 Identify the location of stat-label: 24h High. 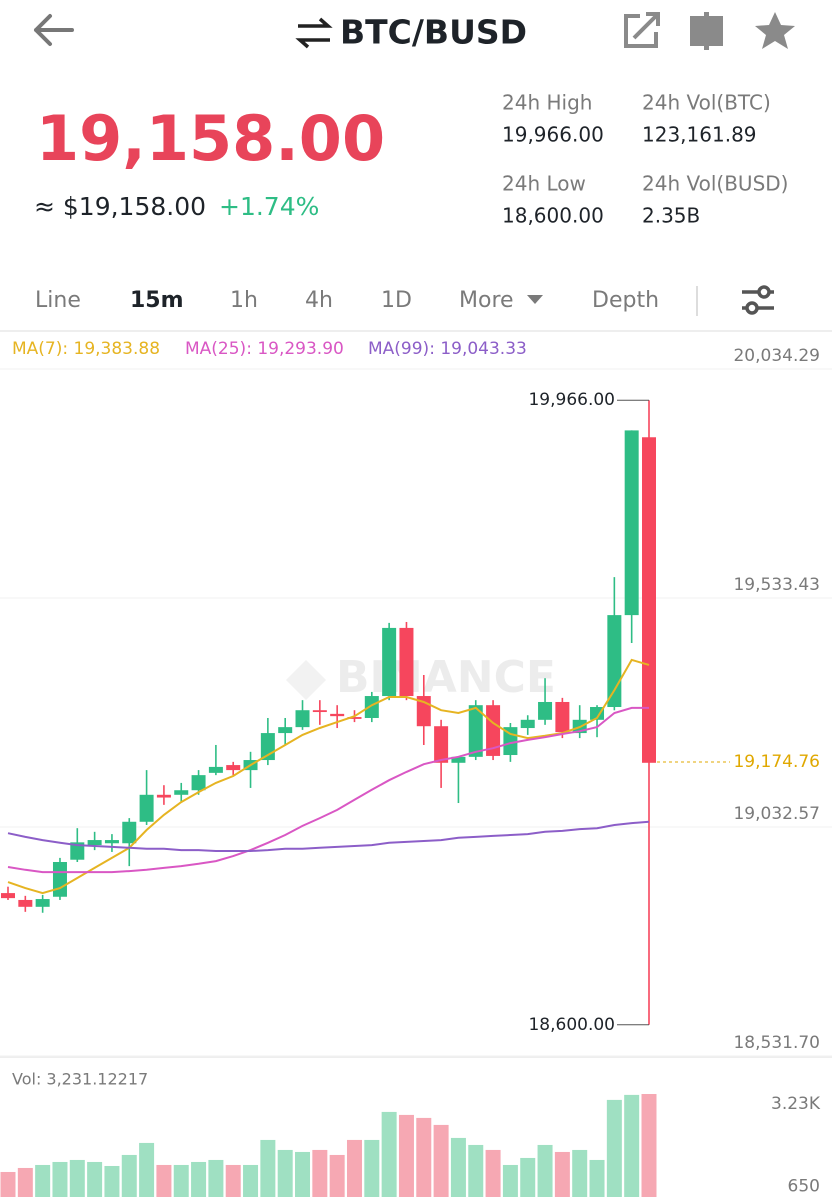
(547, 103).